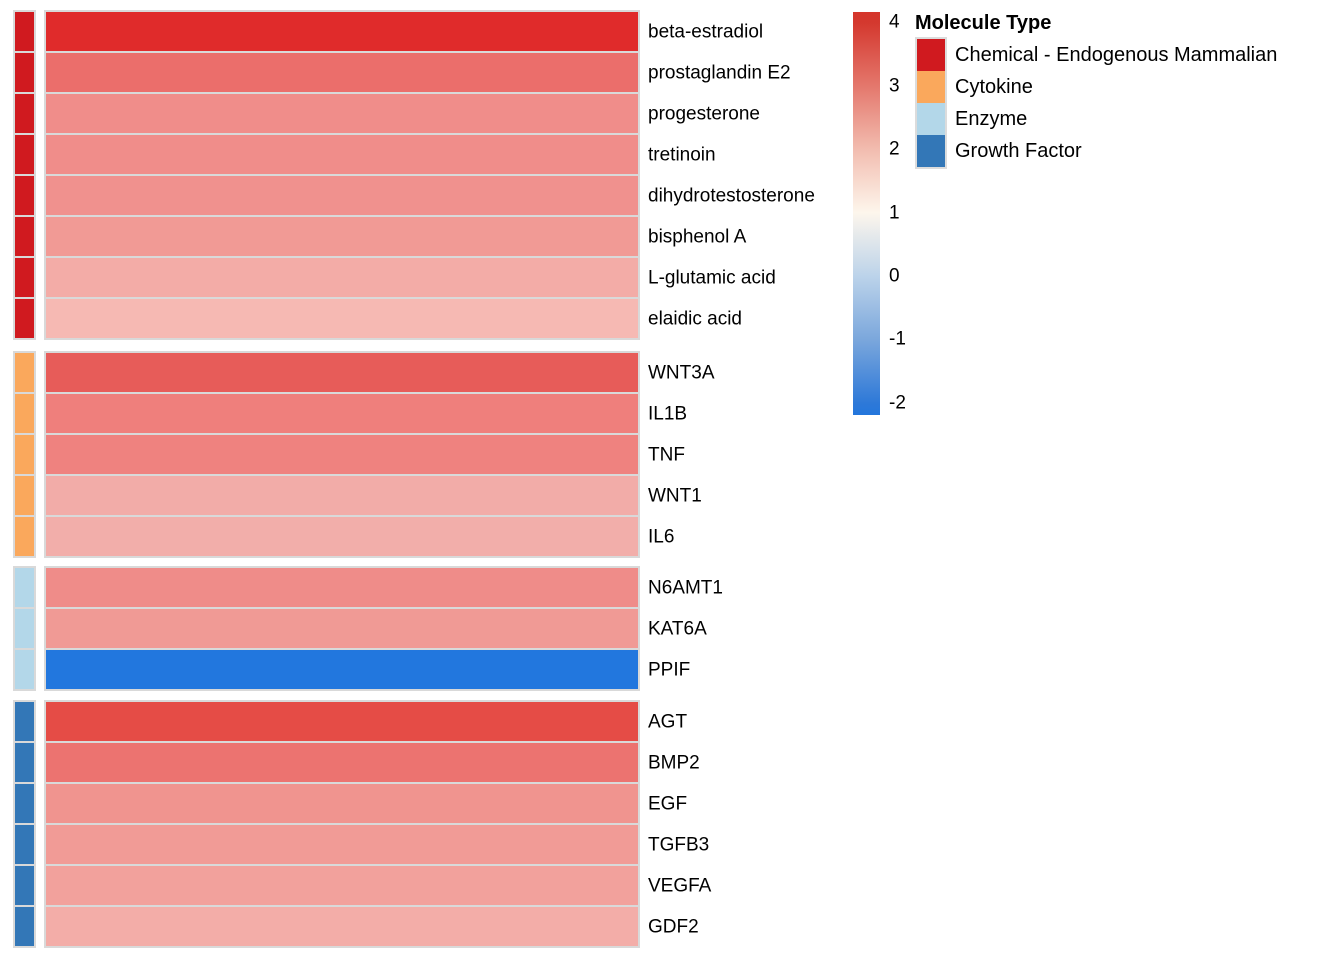 The image size is (1344, 960). I want to click on row-label: TNF, so click(666, 454).